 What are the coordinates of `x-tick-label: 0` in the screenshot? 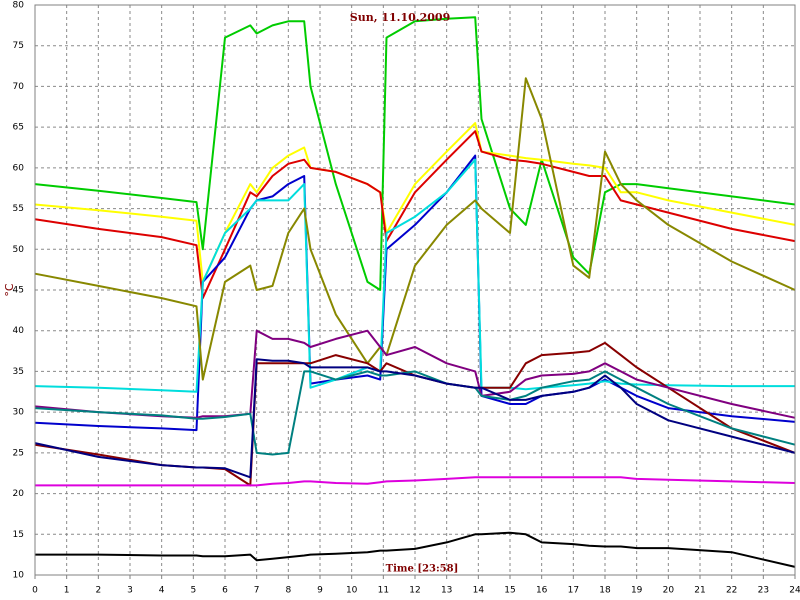 It's located at (35, 591).